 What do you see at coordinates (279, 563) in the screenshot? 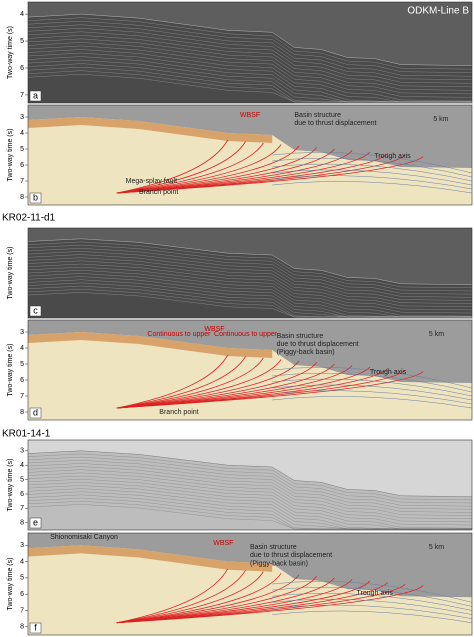
I see `annotation: (Piggy-back basin)` at bounding box center [279, 563].